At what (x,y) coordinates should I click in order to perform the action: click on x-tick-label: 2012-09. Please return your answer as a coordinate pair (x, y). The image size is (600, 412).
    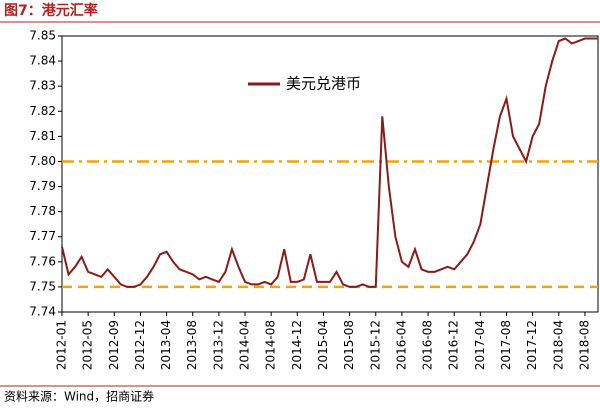
    Looking at the image, I should click on (114, 345).